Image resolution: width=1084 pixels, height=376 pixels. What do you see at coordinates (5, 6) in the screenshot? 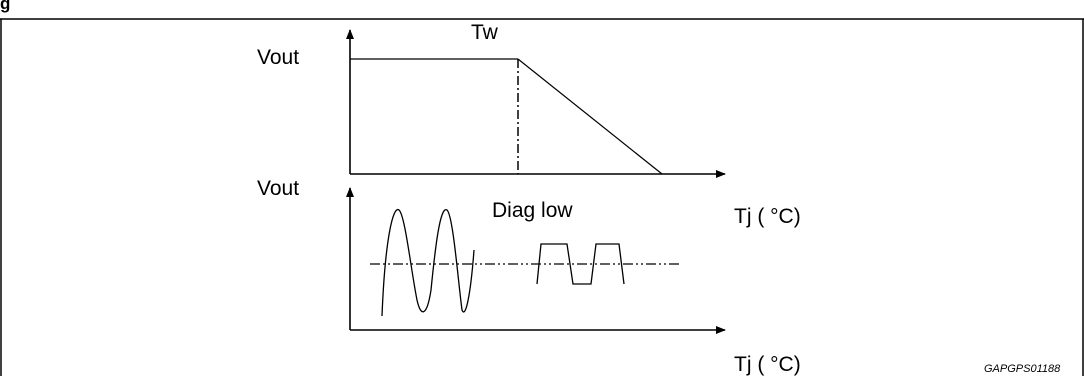
I see `figure-heading: g` at bounding box center [5, 6].